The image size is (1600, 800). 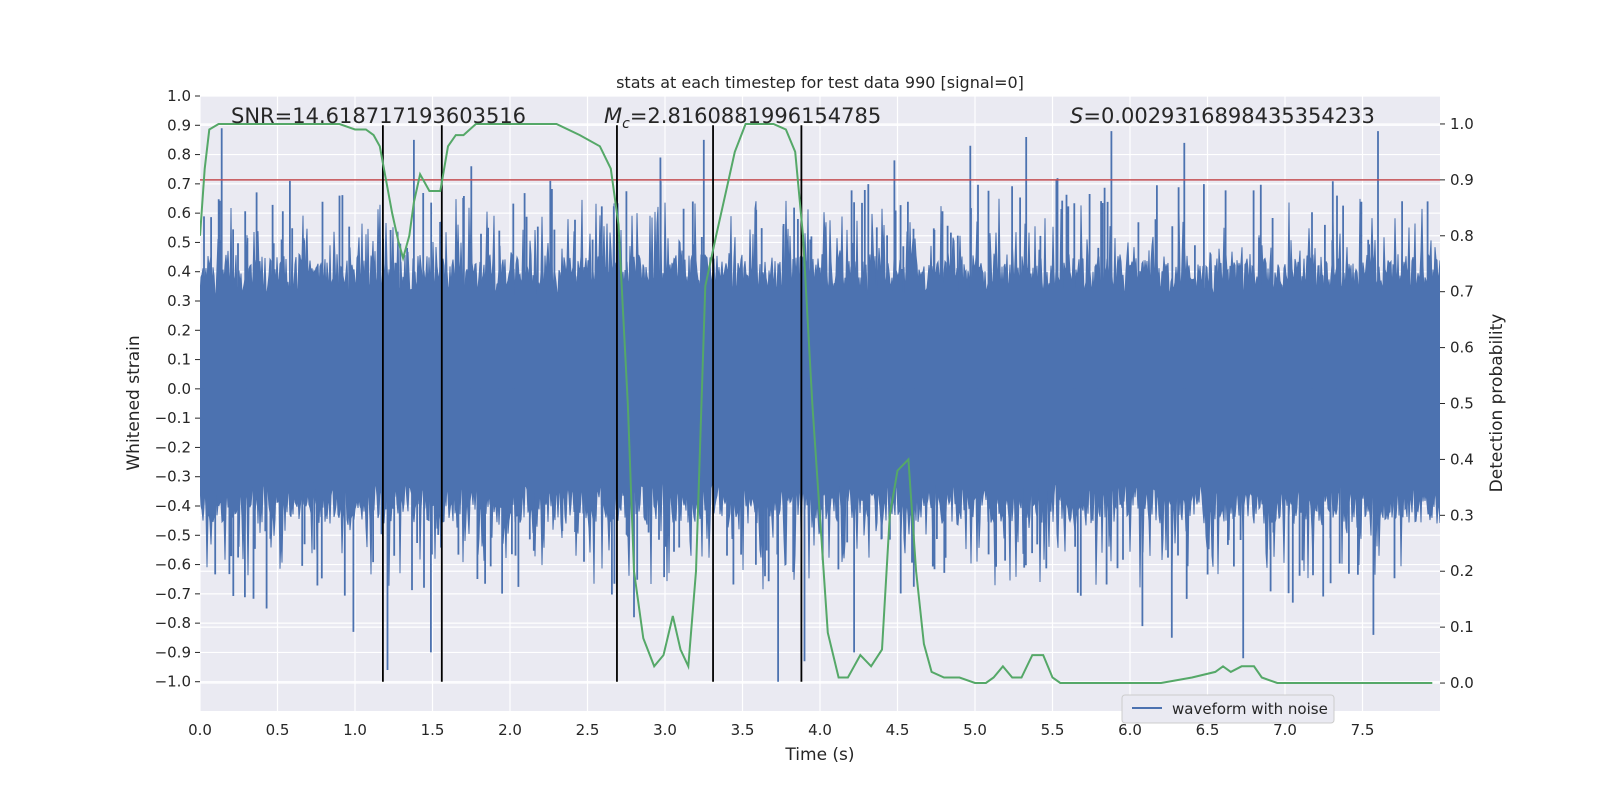 What do you see at coordinates (1462, 459) in the screenshot?
I see `y2-tick-label: 0.4` at bounding box center [1462, 459].